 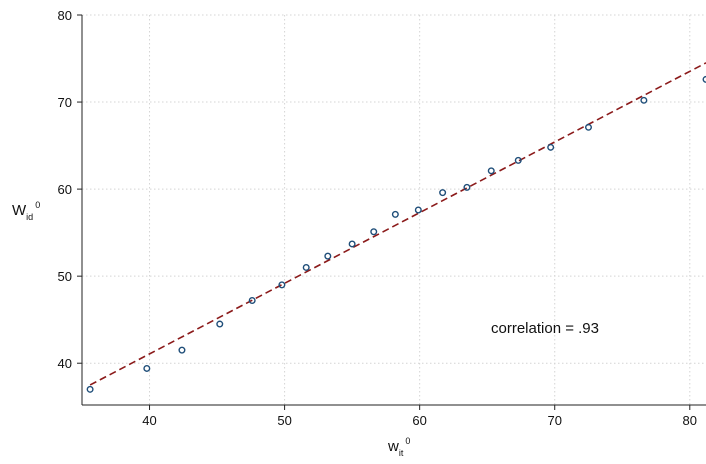 I want to click on y-tick-label: 70, so click(x=65, y=102).